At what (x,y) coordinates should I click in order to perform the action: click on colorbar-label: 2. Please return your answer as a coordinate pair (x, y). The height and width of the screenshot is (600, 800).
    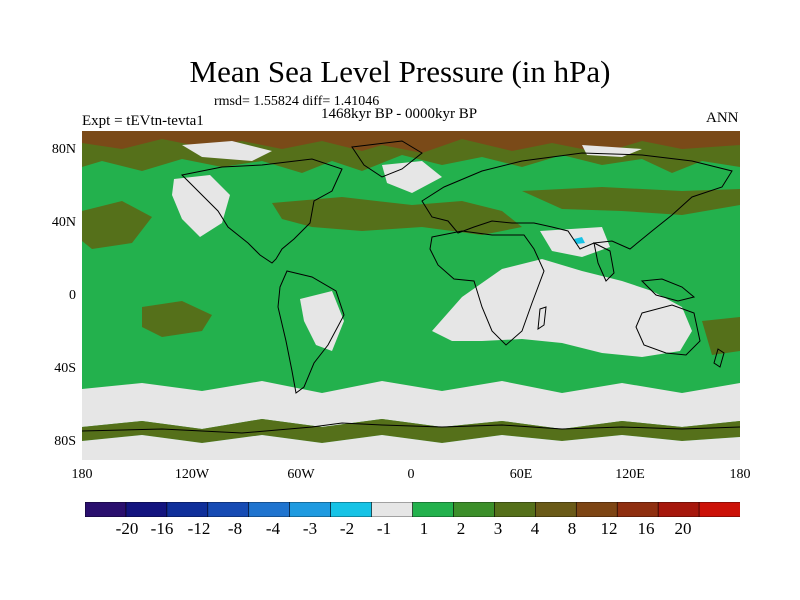
    Looking at the image, I should click on (461, 528).